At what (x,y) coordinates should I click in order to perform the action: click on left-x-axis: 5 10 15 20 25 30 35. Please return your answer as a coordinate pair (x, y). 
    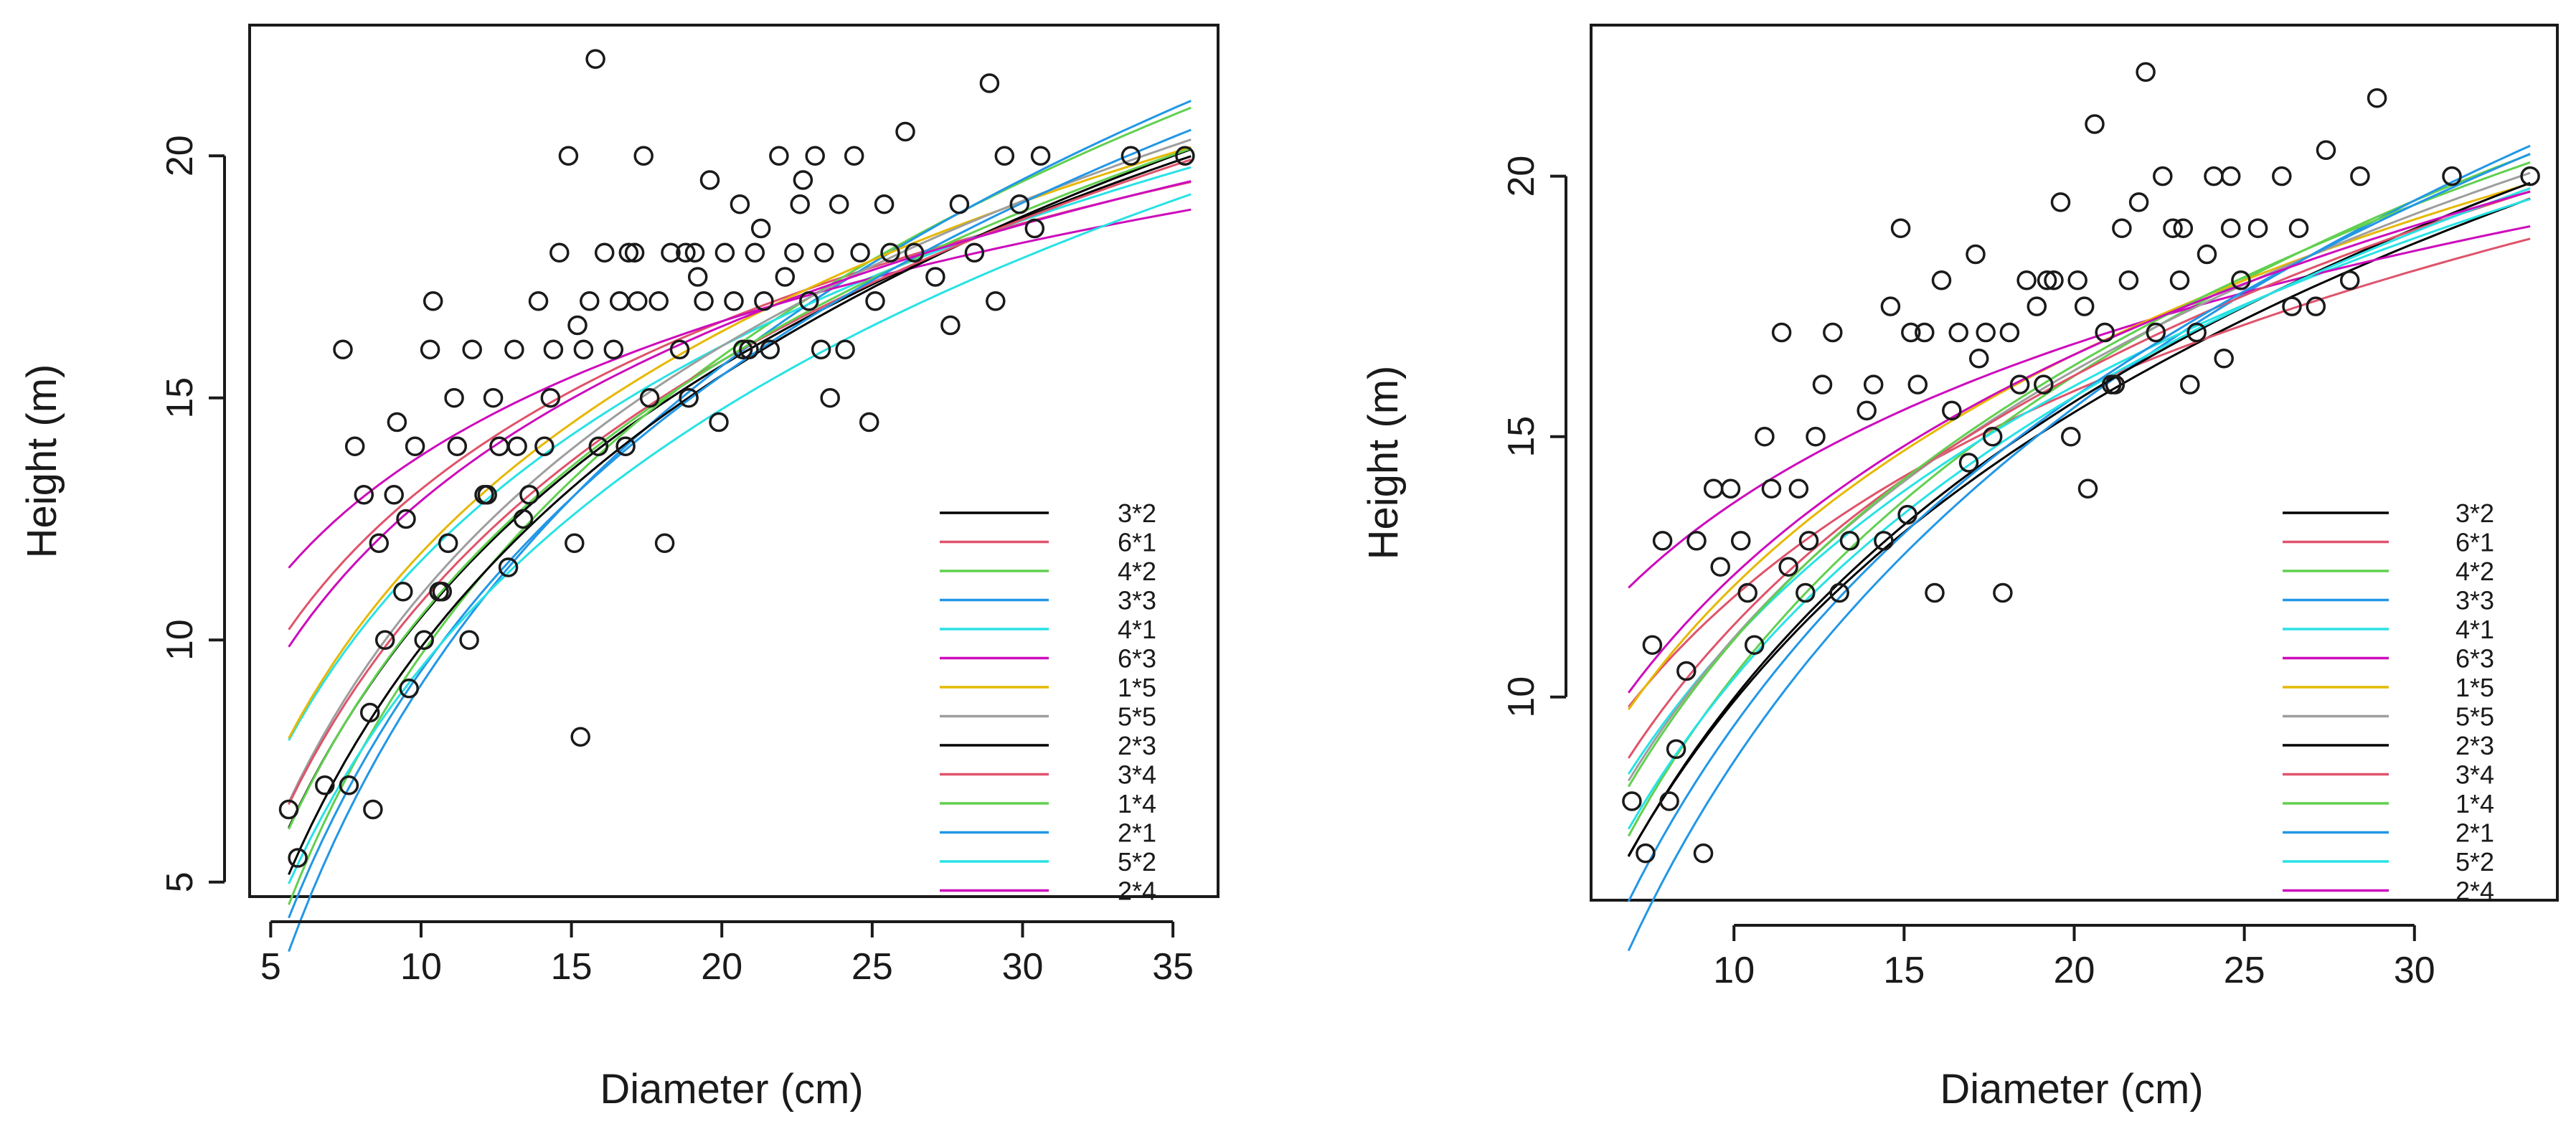
    Looking at the image, I should click on (727, 954).